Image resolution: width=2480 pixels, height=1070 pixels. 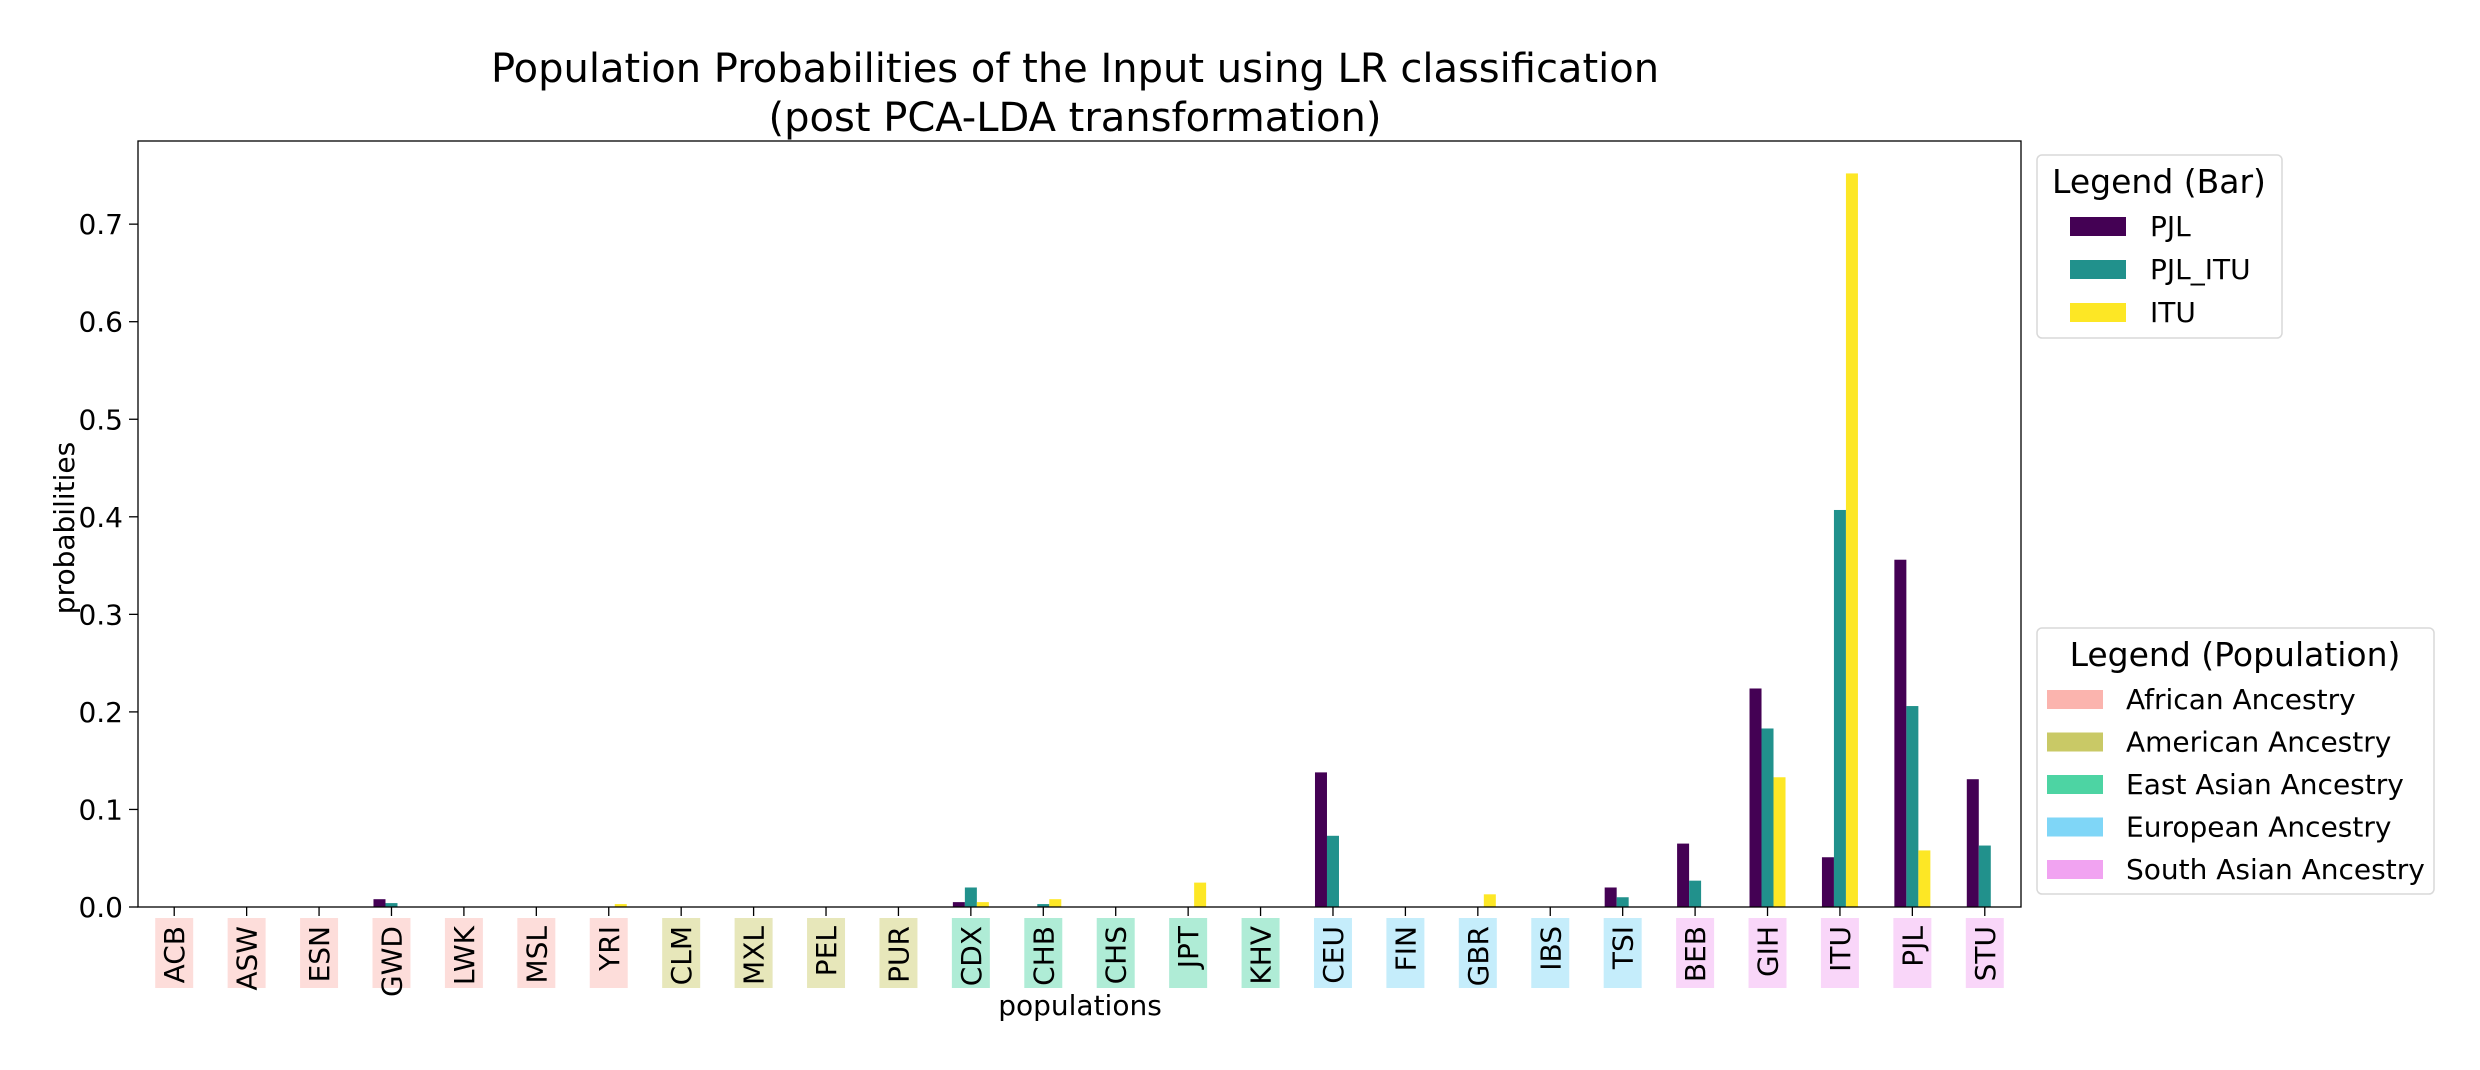 I want to click on y-tick-label: 0.4, so click(x=100, y=517).